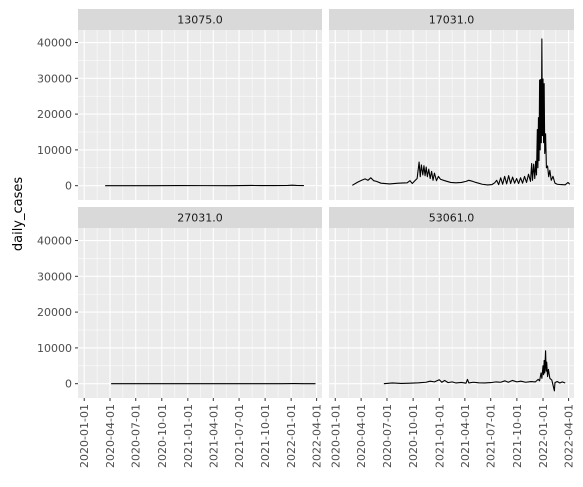 This screenshot has width=583, height=487. What do you see at coordinates (200, 20) in the screenshot?
I see `facet-strip-label: 13075.0` at bounding box center [200, 20].